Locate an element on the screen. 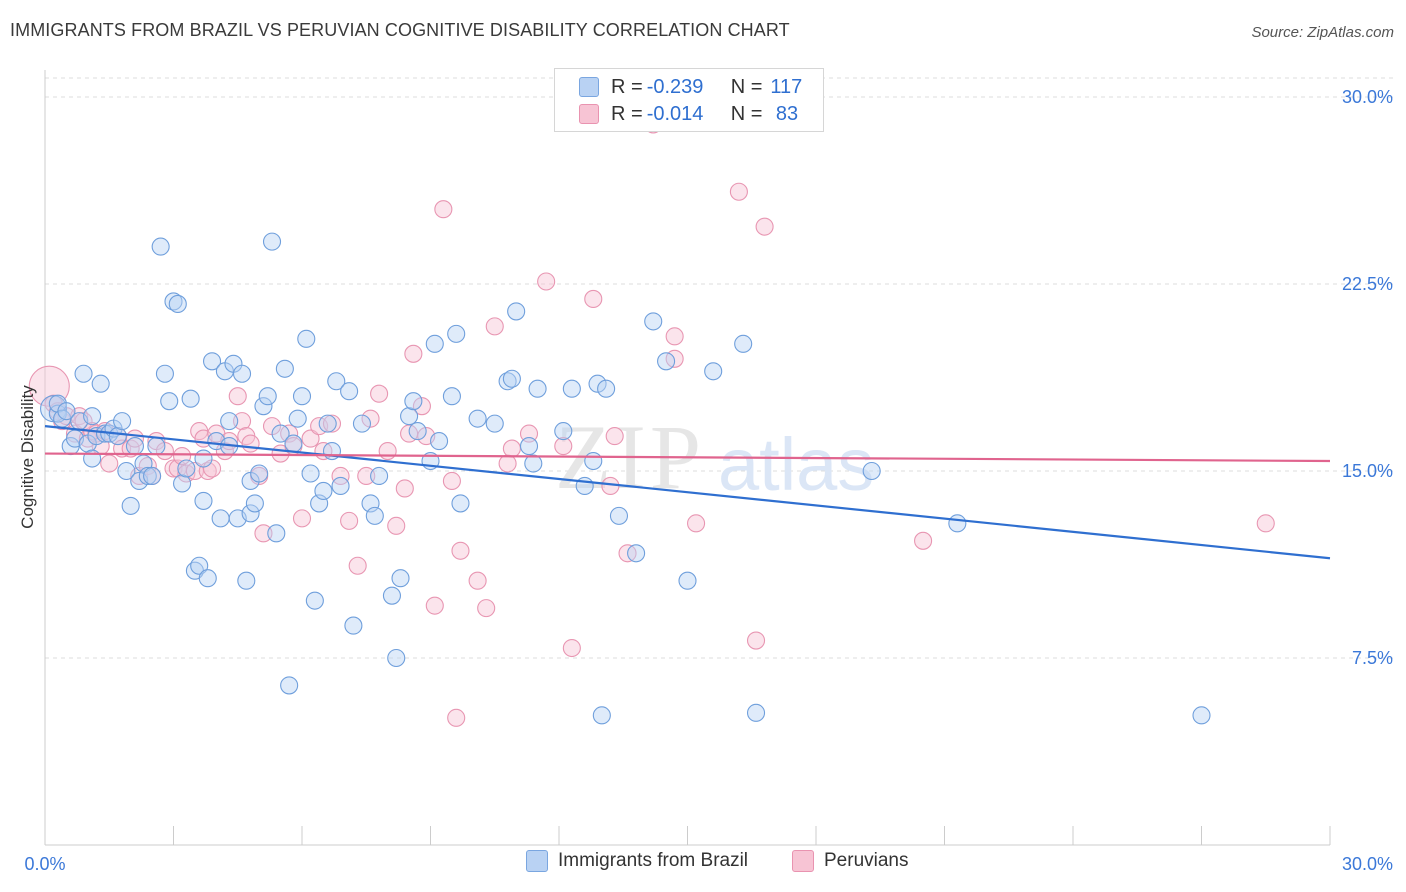 Image resolution: width=1406 pixels, height=892 pixels. y-tick-label: 7.5% is located at coordinates (1372, 658).